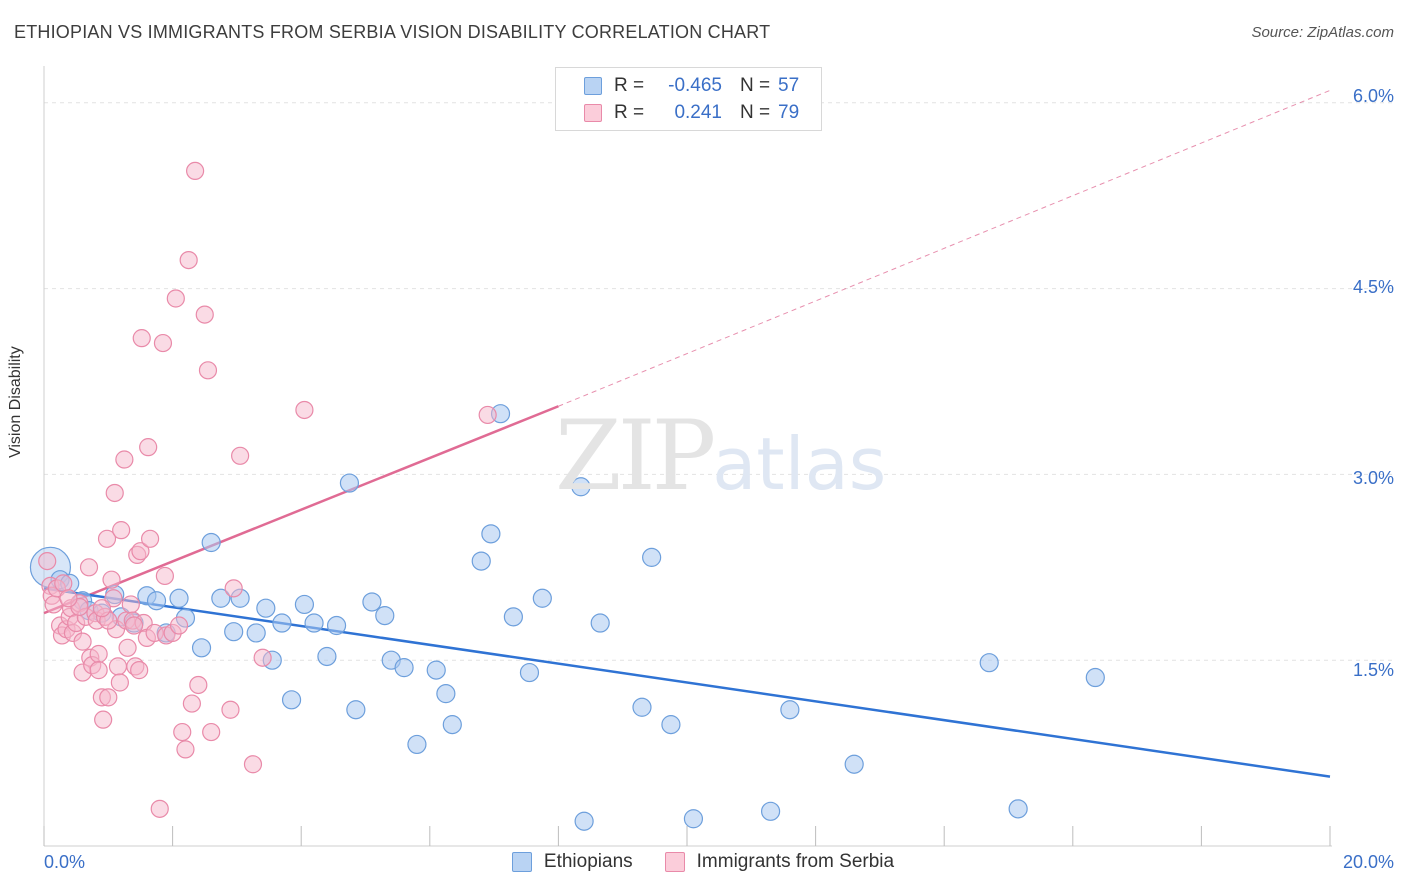 Image resolution: width=1406 pixels, height=892 pixels. What do you see at coordinates (795, 861) in the screenshot?
I see `legend-label-serbia: Immigrants from Serbia` at bounding box center [795, 861].